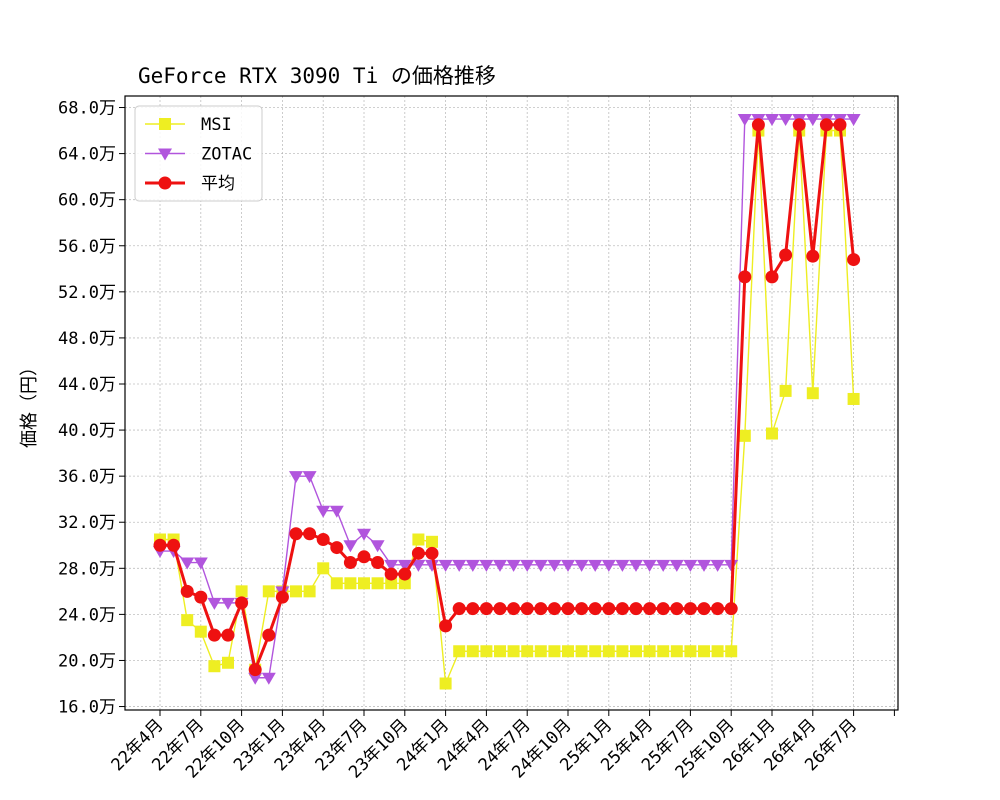 The height and width of the screenshot is (800, 1000). What do you see at coordinates (226, 155) in the screenshot?
I see `legend-label: ZOTAC` at bounding box center [226, 155].